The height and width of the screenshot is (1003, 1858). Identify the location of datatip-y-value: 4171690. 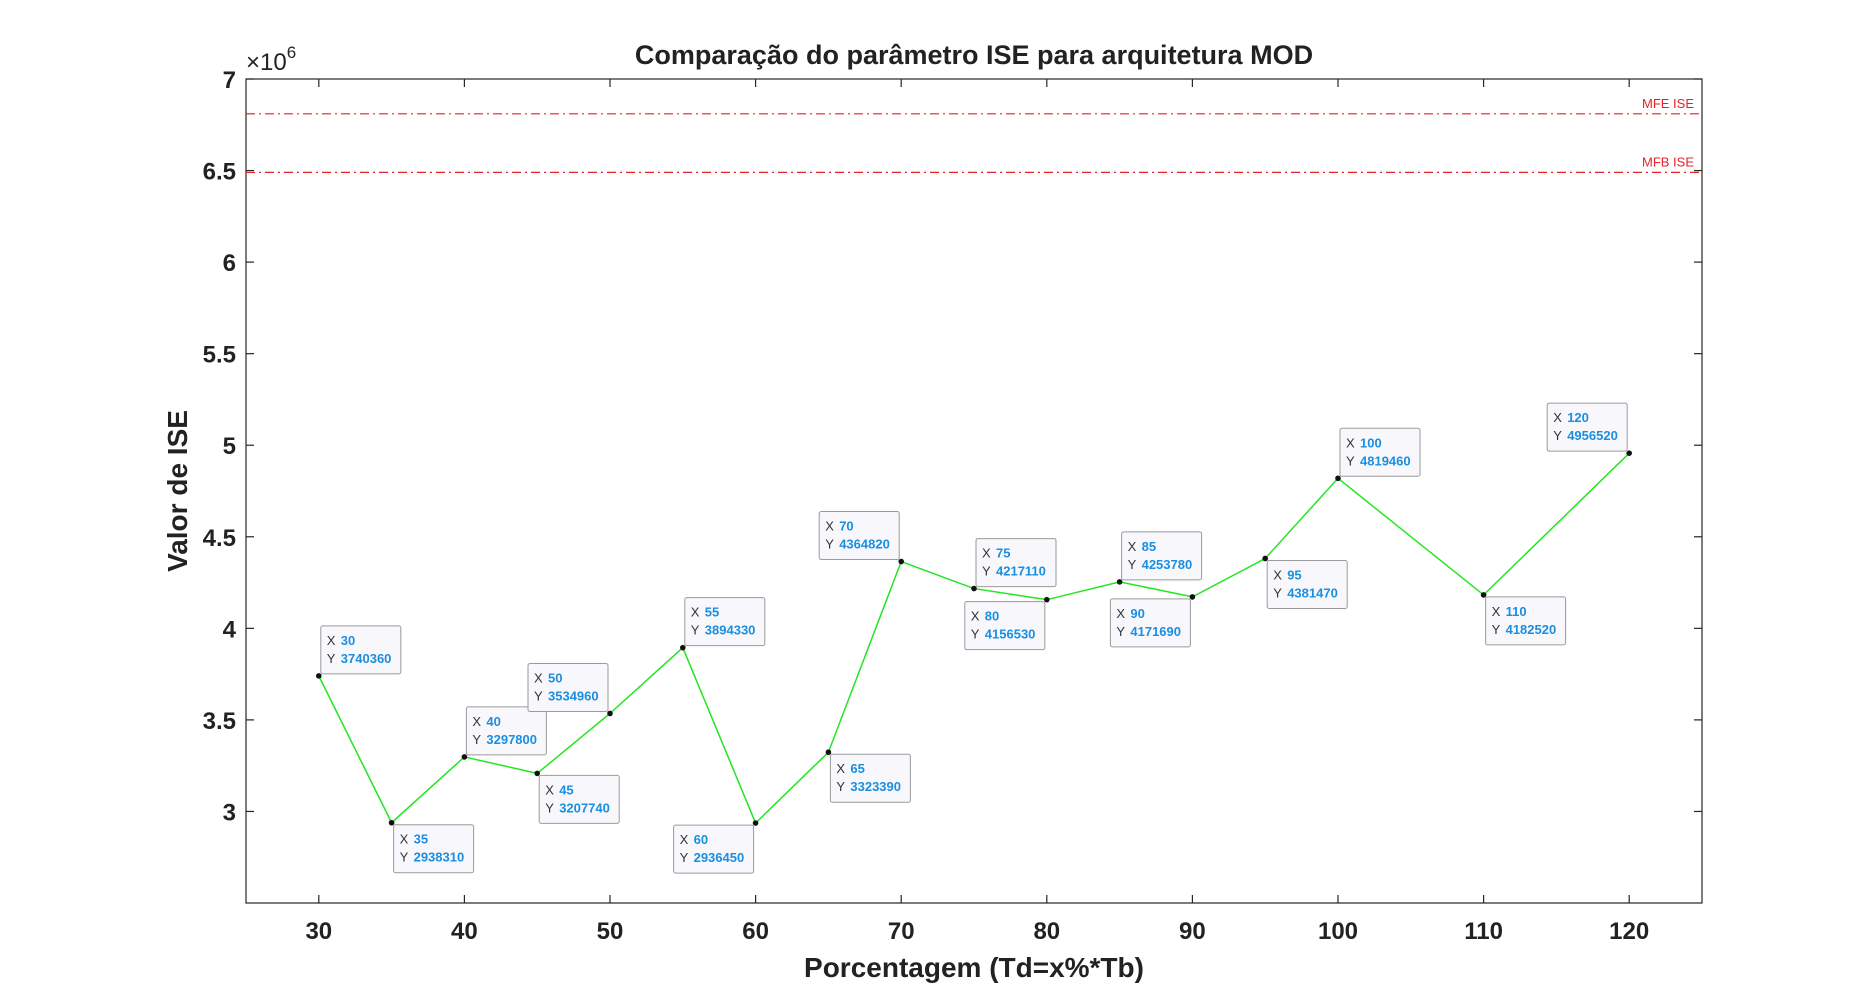
(1155, 631).